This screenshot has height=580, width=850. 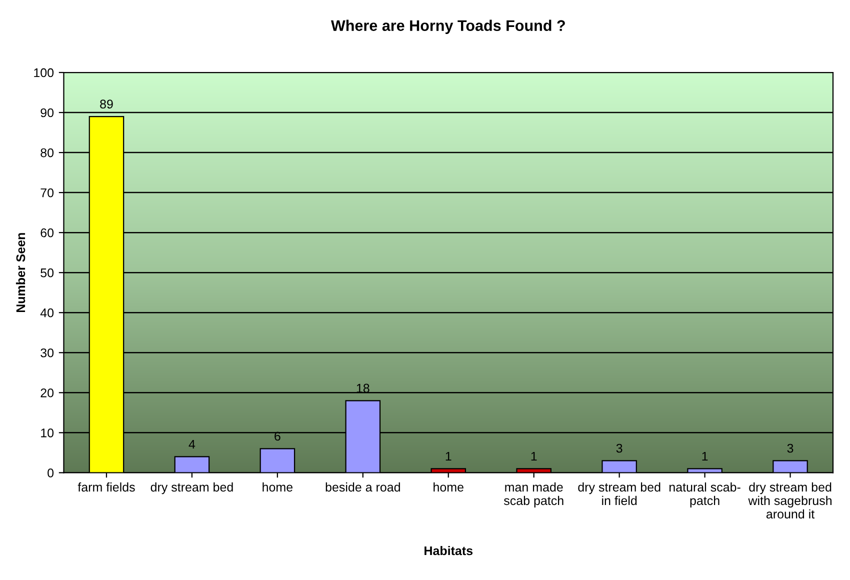 What do you see at coordinates (21, 272) in the screenshot?
I see `y-axis-title: Number Seen` at bounding box center [21, 272].